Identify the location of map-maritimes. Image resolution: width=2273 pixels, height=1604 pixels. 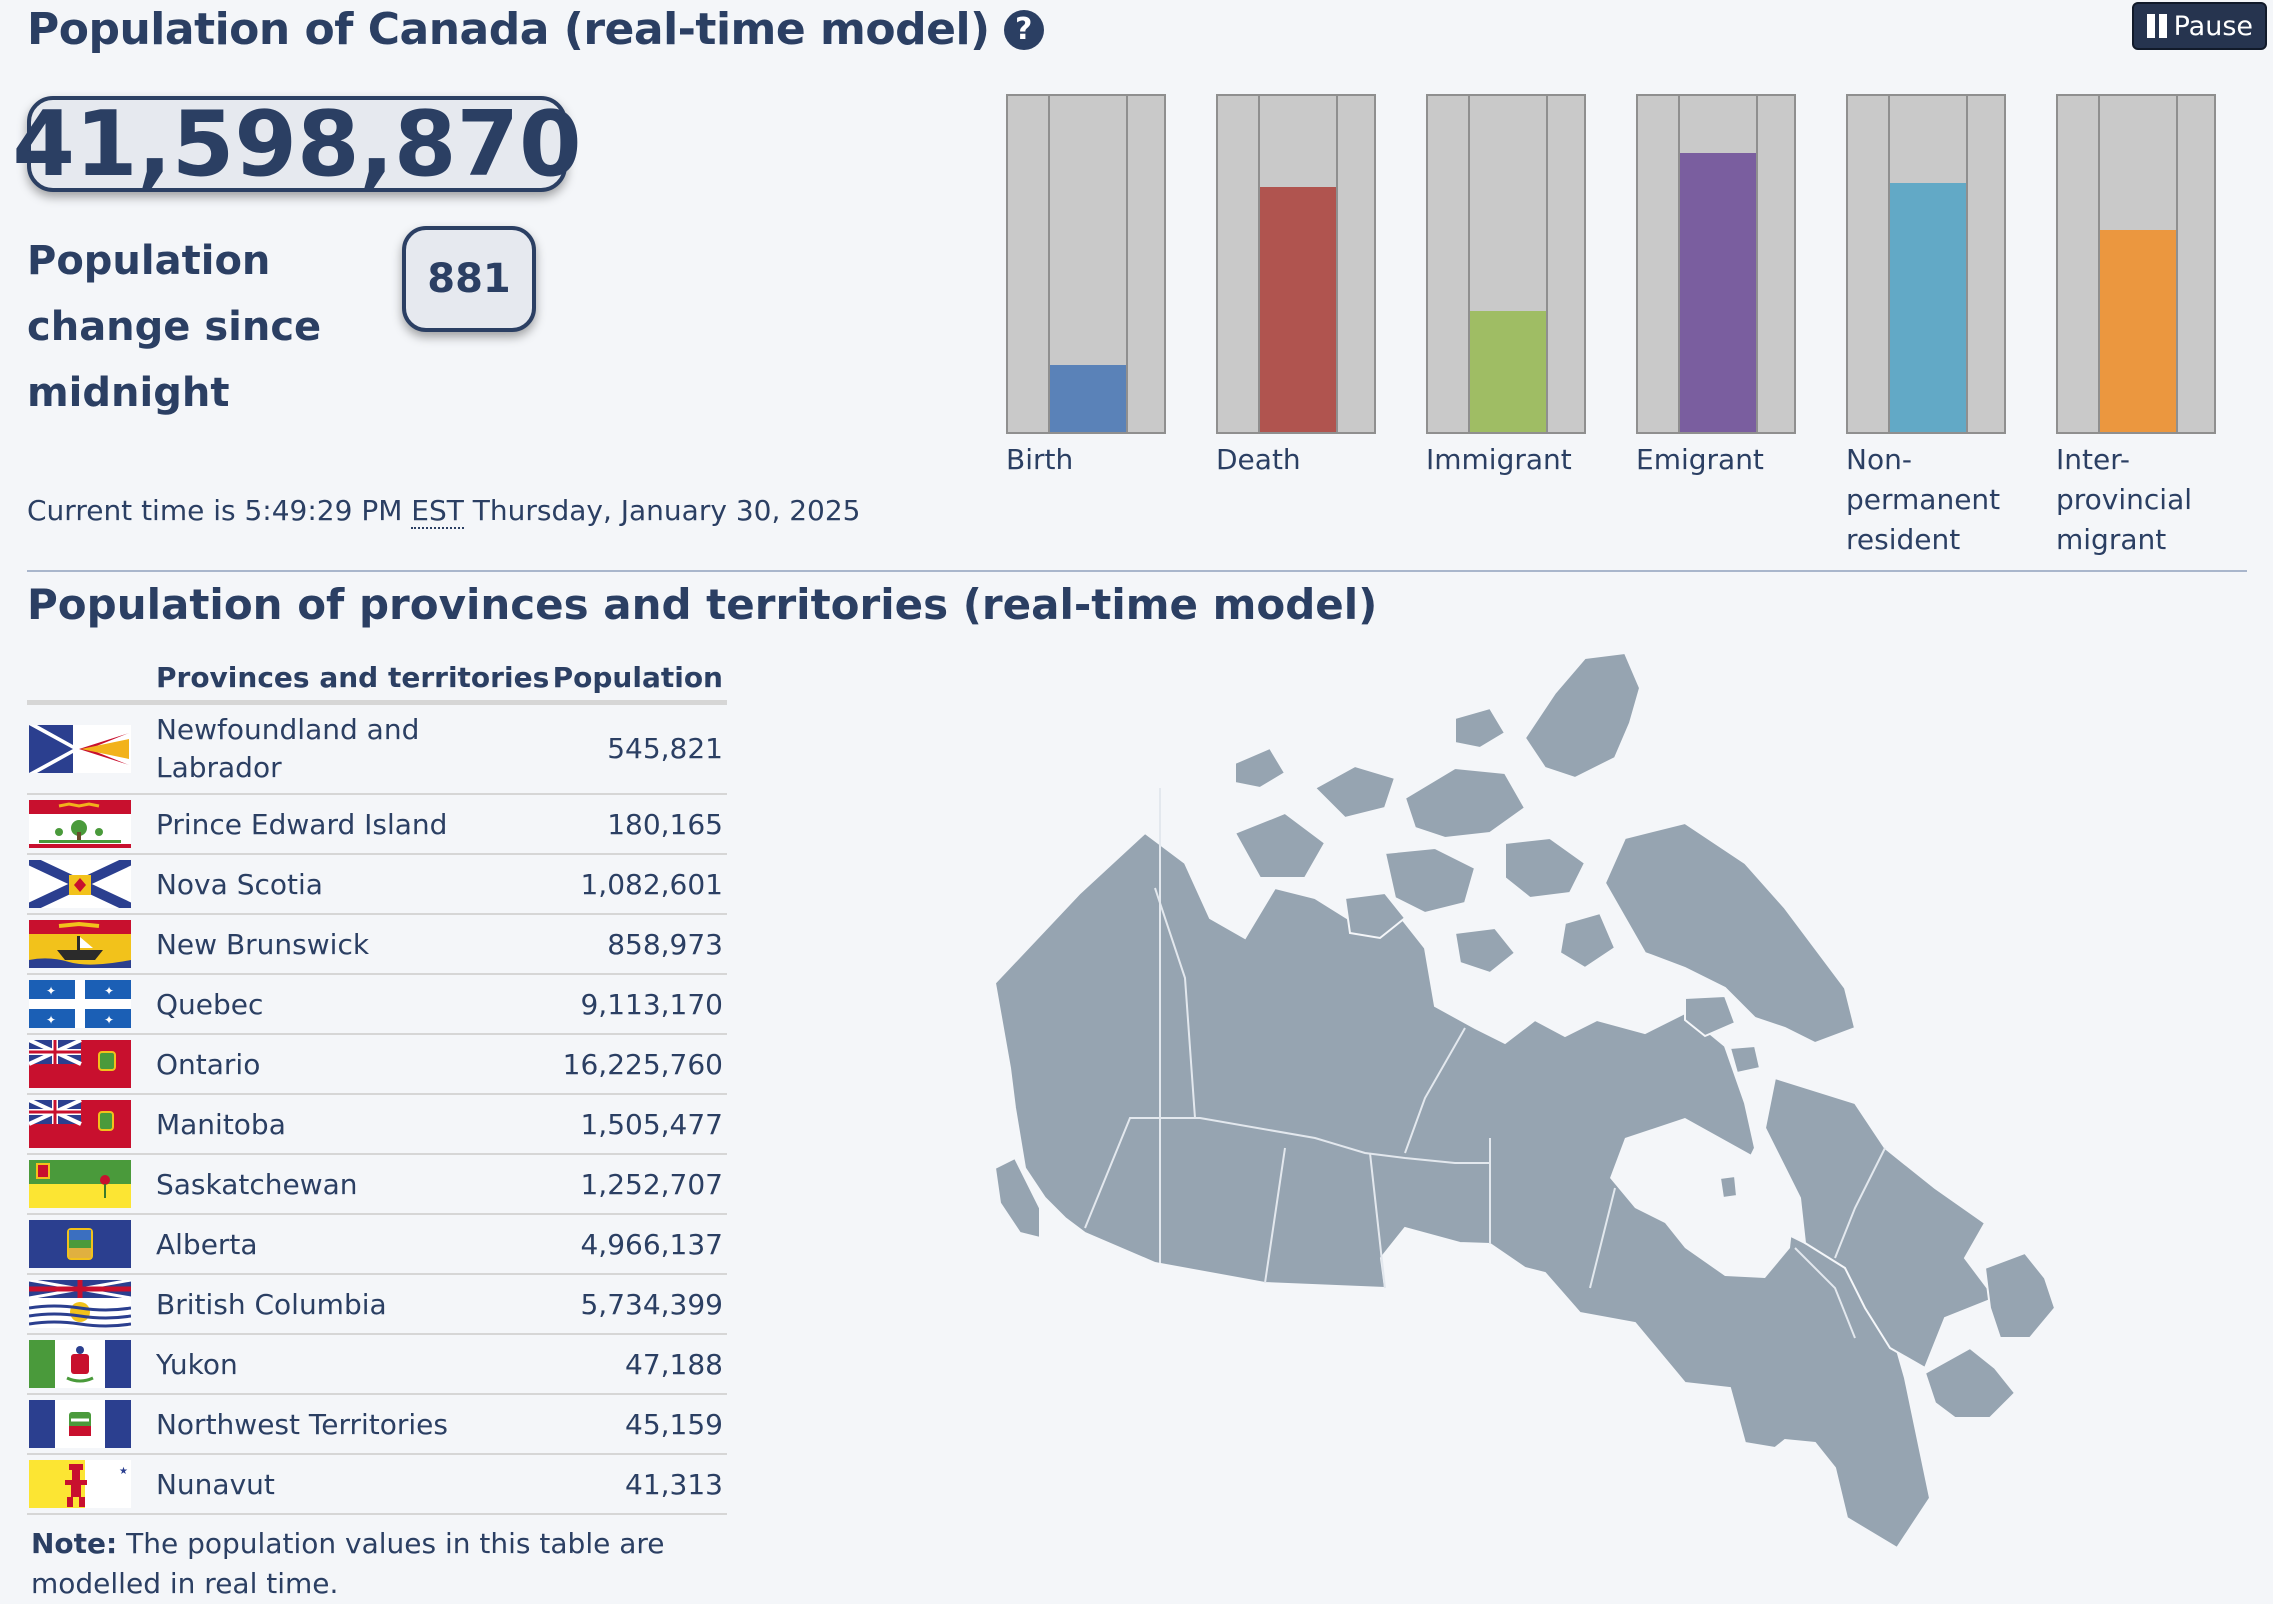
(1970, 1382).